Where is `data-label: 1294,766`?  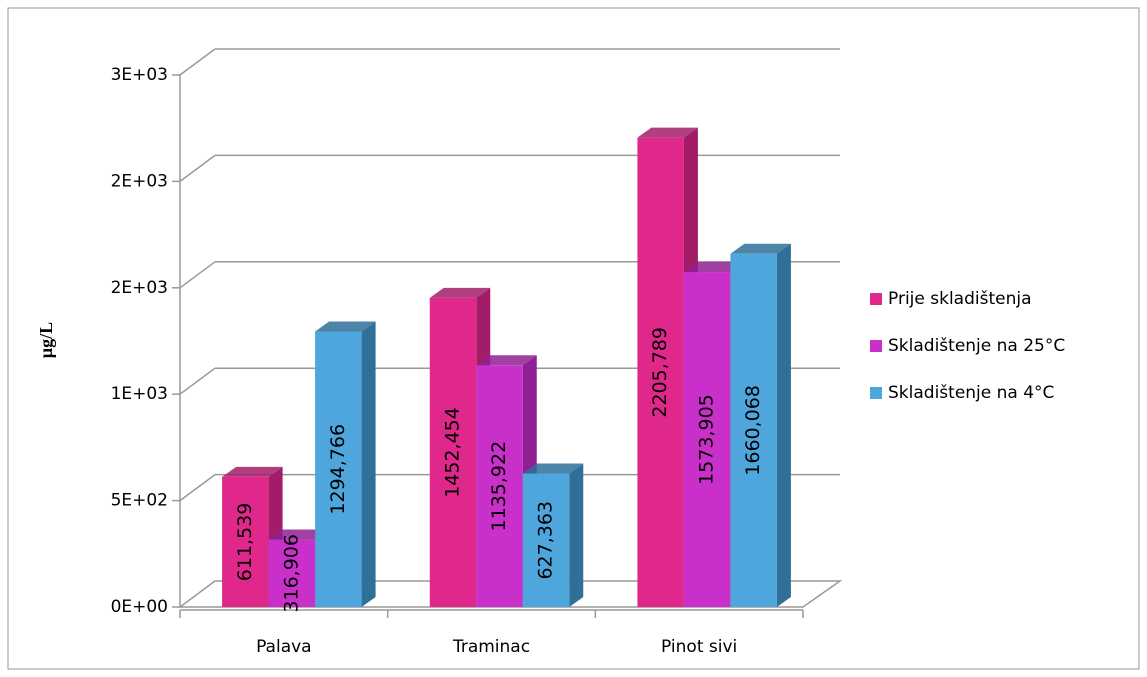 data-label: 1294,766 is located at coordinates (338, 469).